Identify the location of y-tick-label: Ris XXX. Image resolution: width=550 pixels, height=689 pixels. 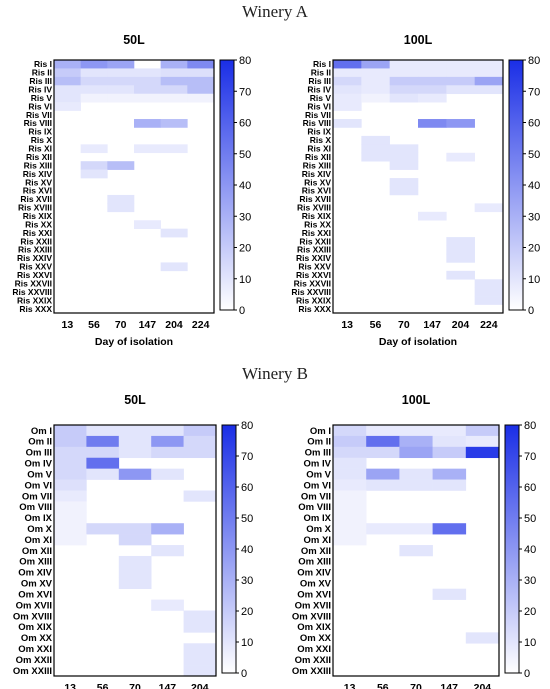
(314, 309).